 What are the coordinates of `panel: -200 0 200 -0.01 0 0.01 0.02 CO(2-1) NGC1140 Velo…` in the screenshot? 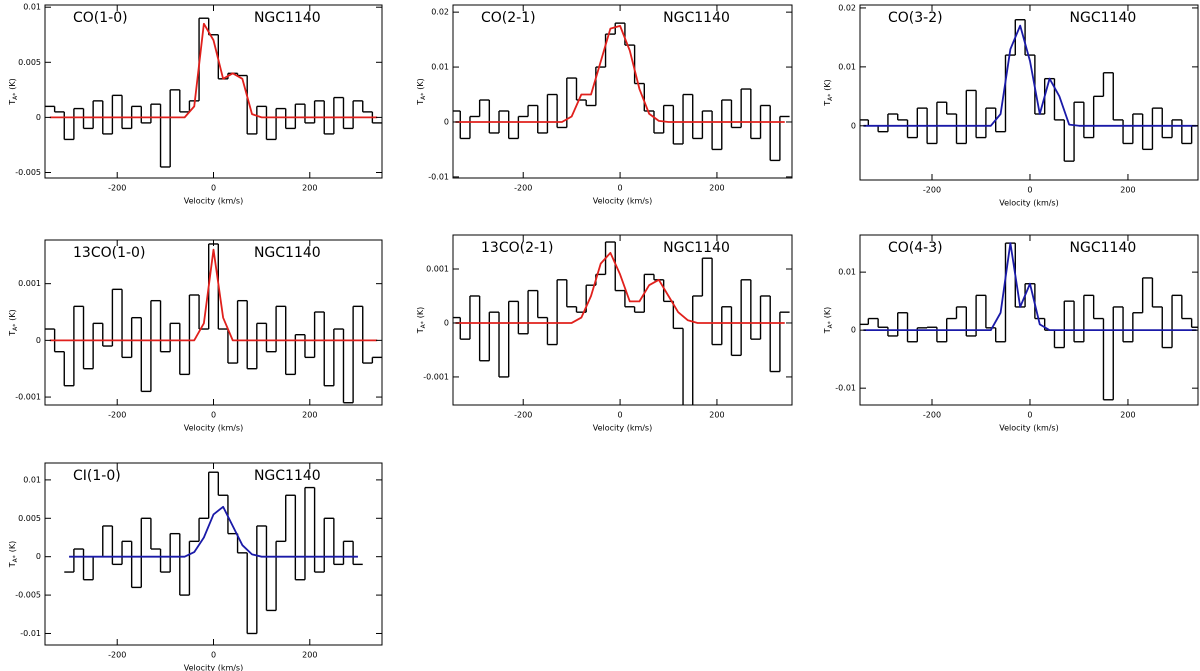 It's located at (604, 105).